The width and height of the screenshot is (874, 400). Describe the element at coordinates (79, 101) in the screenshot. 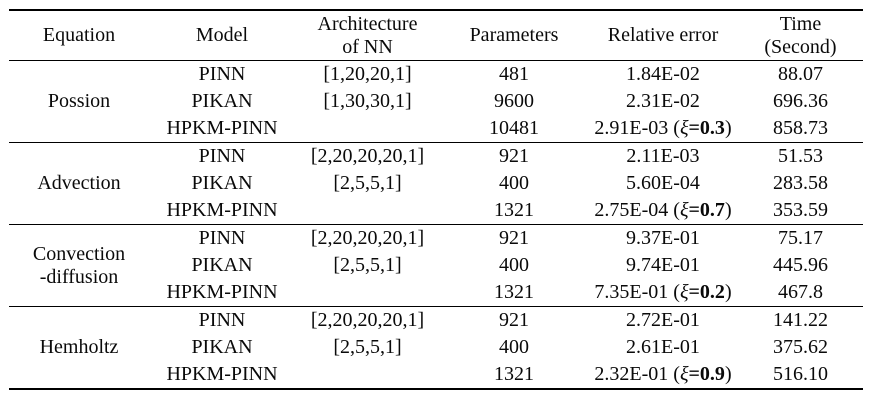

I see `cell-equation: Possion` at that location.